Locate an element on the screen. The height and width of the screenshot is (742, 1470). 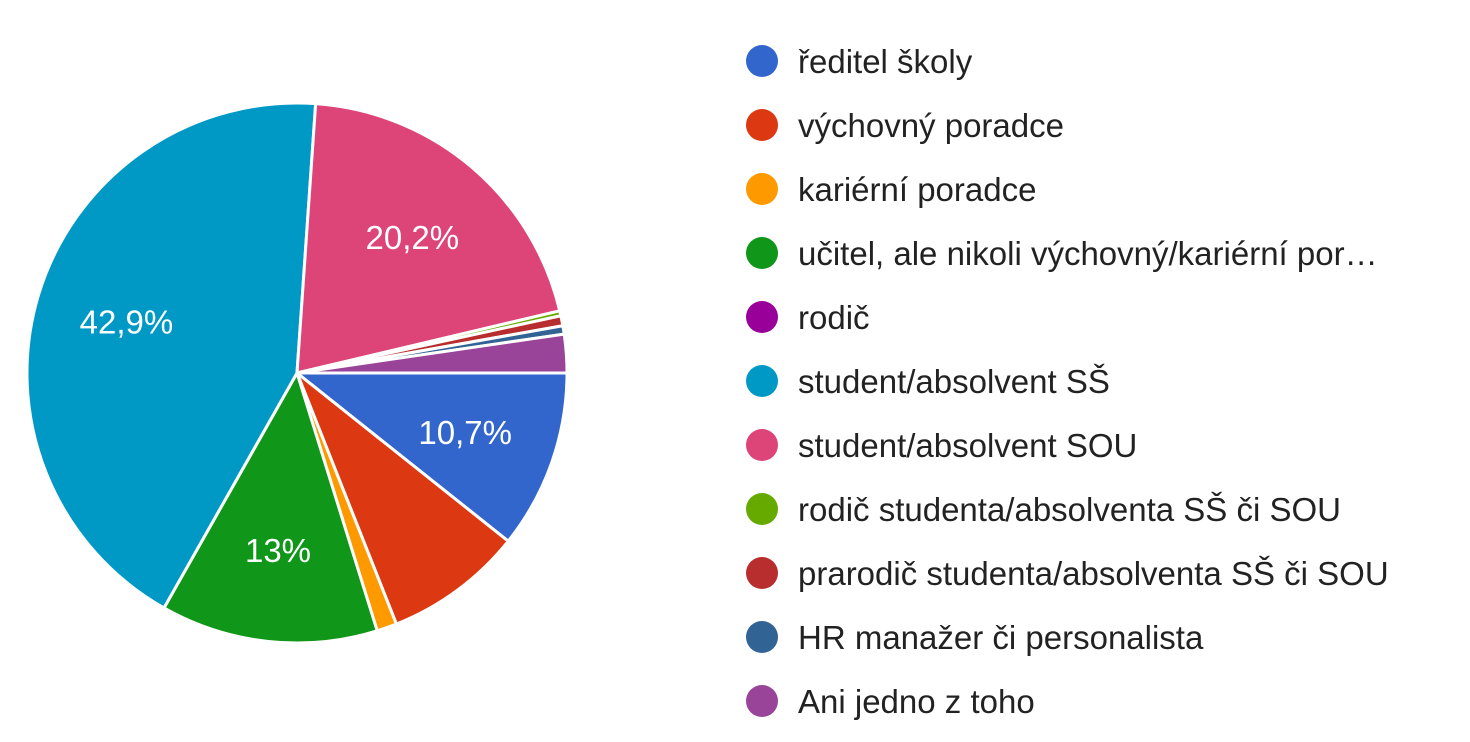
legend-item: výchovný poradce is located at coordinates (1096, 125).